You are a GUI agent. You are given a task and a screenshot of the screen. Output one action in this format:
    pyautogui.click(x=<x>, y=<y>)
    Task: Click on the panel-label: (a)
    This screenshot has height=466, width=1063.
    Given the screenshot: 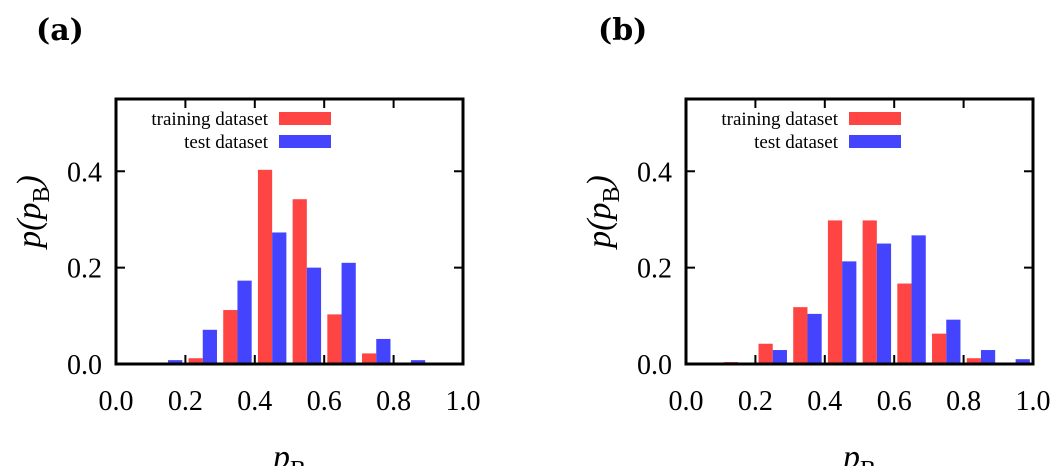 What is the action you would take?
    pyautogui.click(x=60, y=30)
    